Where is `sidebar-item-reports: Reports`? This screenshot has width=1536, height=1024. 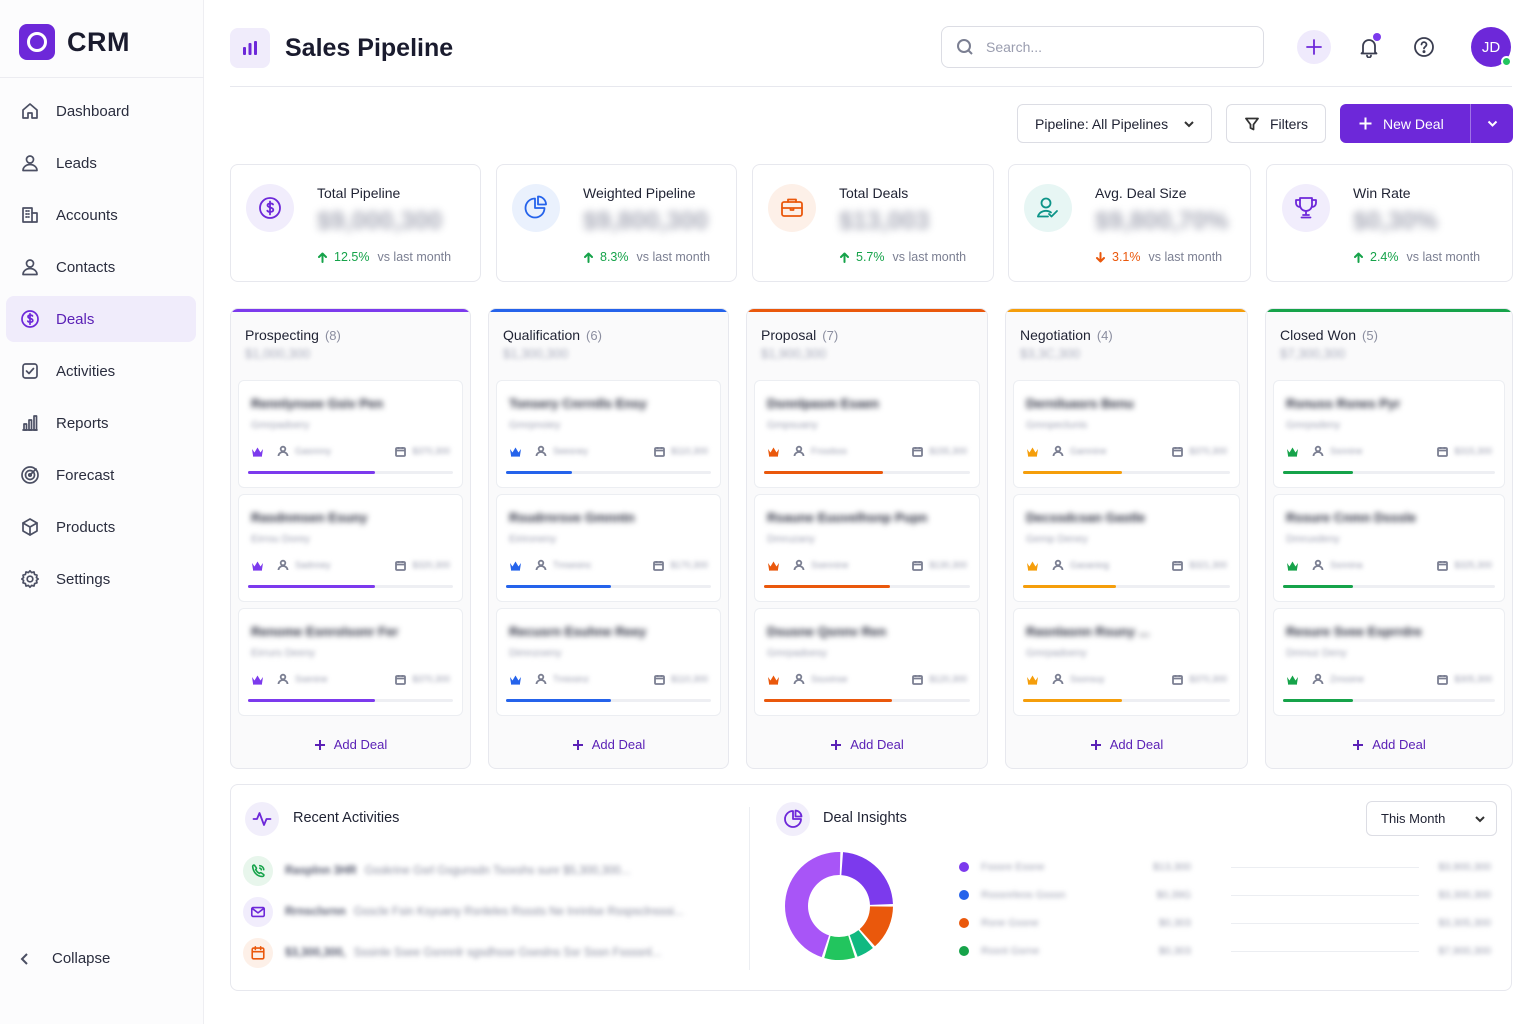 sidebar-item-reports: Reports is located at coordinates (101, 423).